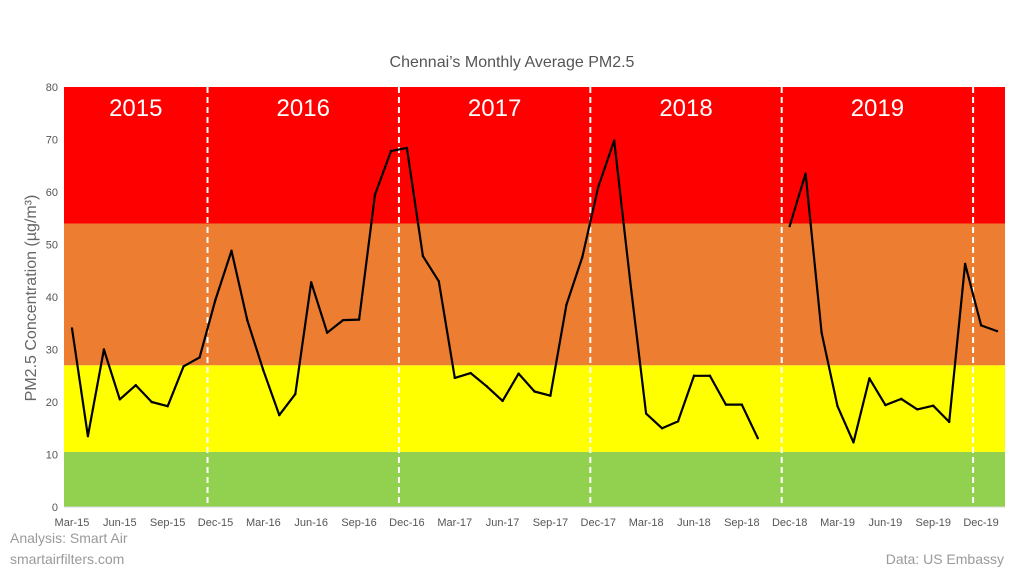 The height and width of the screenshot is (576, 1024). What do you see at coordinates (67, 559) in the screenshot?
I see `website-credit: smartairfilters.com` at bounding box center [67, 559].